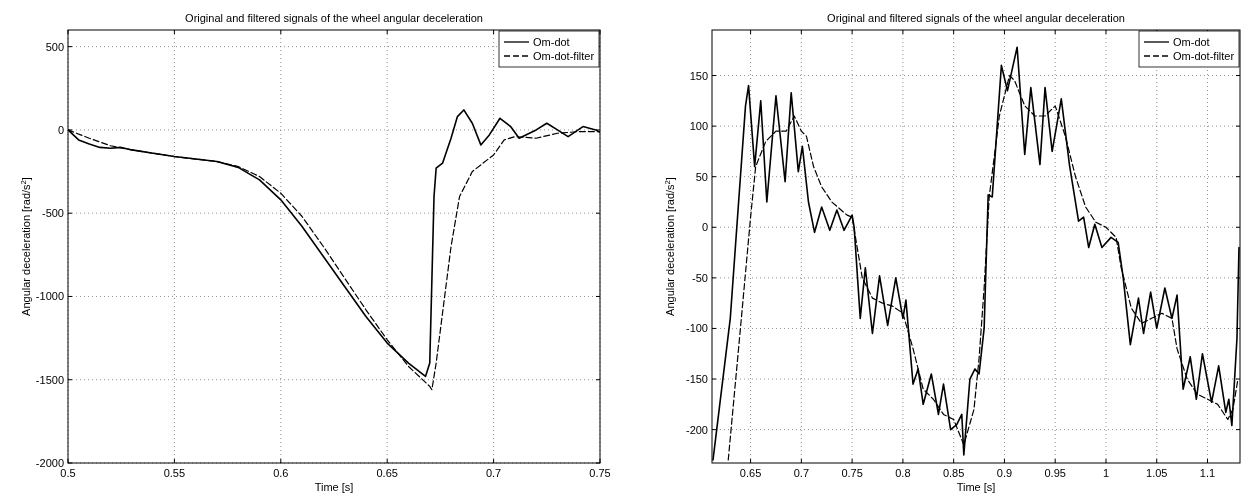  I want to click on x-tick-label: 1.05, so click(1157, 473).